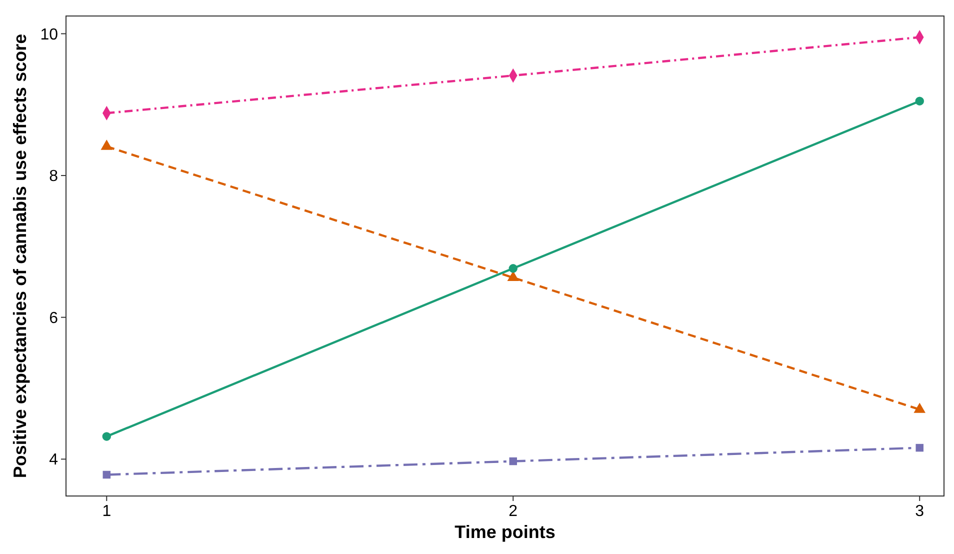 Image resolution: width=954 pixels, height=554 pixels. Describe the element at coordinates (53, 177) in the screenshot. I see `y-tick-label: 8` at that location.